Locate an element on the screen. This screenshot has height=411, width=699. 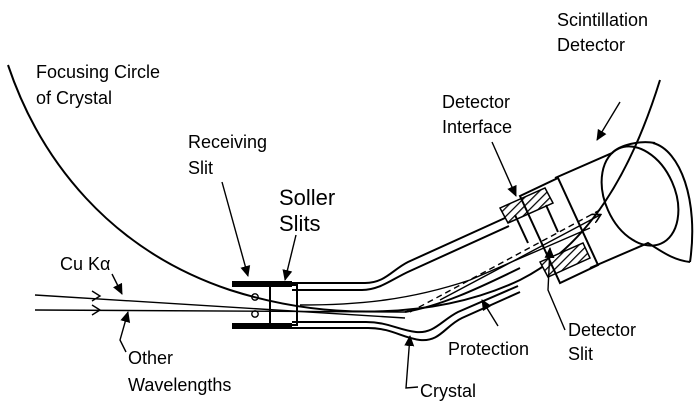
beam-to-detector is located at coordinates (519, 258).